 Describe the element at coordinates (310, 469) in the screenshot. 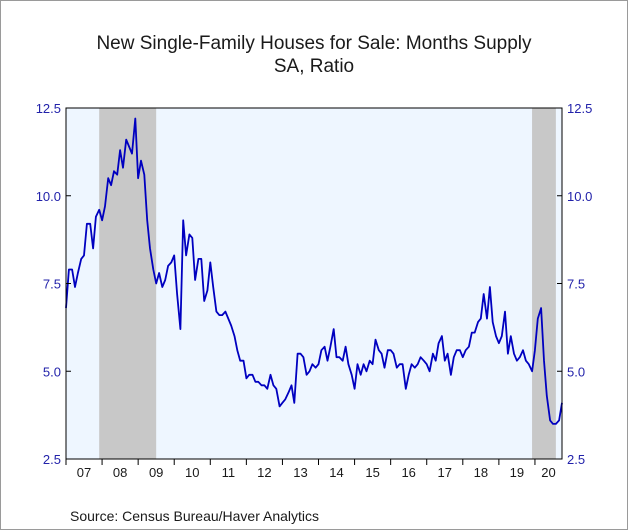

I see `x-axis-ticks: 07 08 09 10 11 12 13 14 15 16 17 18 19 20` at that location.